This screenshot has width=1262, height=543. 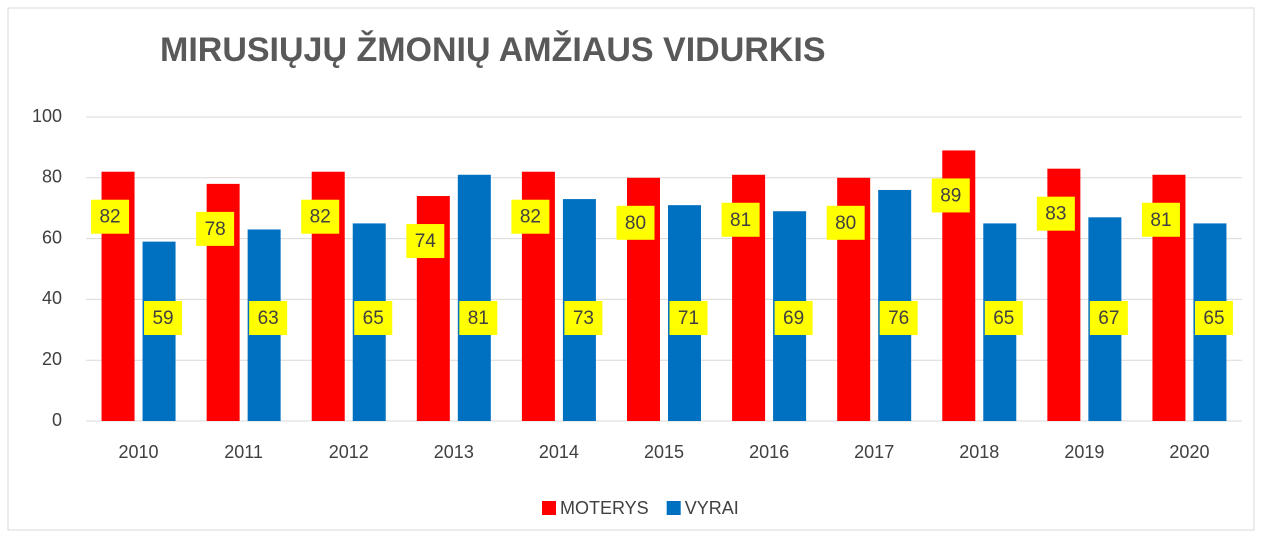 What do you see at coordinates (874, 452) in the screenshot?
I see `x-tick-label: 2017` at bounding box center [874, 452].